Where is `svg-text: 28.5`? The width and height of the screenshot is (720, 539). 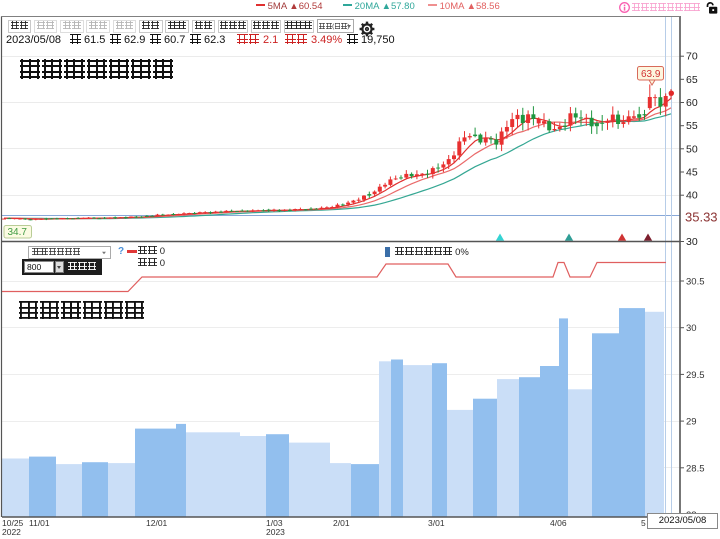 svg-text: 28.5 is located at coordinates (695, 468).